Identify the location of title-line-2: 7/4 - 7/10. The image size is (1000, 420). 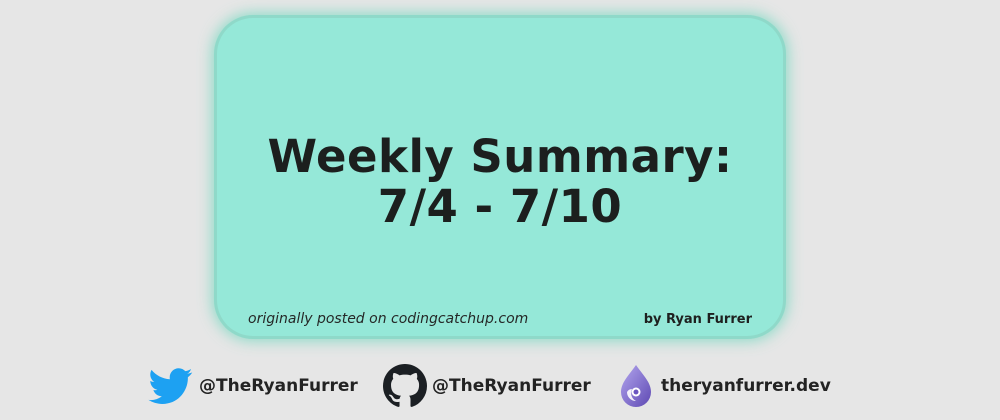
(500, 206).